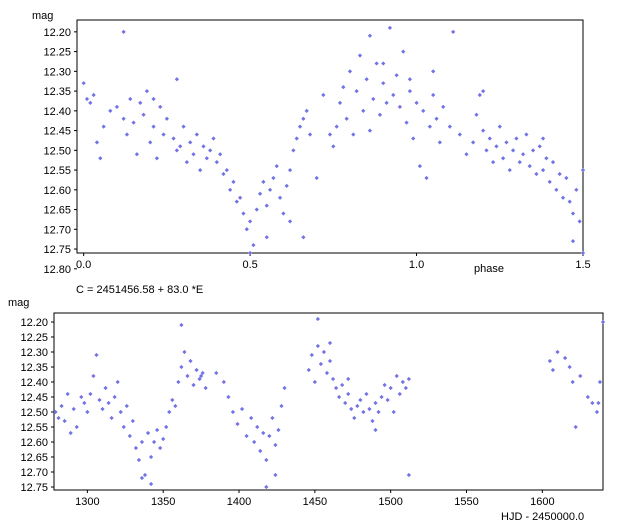  What do you see at coordinates (139, 290) in the screenshot?
I see `ephemeris-annotation: C = 2451456.58 + 83.0 *E` at bounding box center [139, 290].